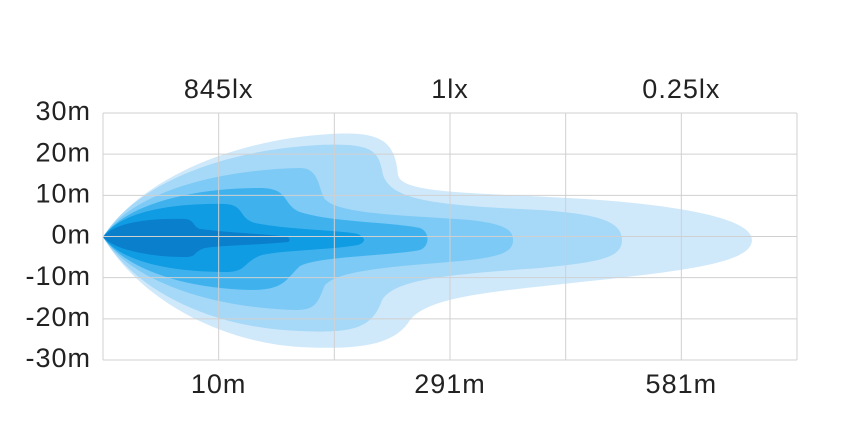 The image size is (841, 431). What do you see at coordinates (58, 358) in the screenshot?
I see `y-tick-label: -30m` at bounding box center [58, 358].